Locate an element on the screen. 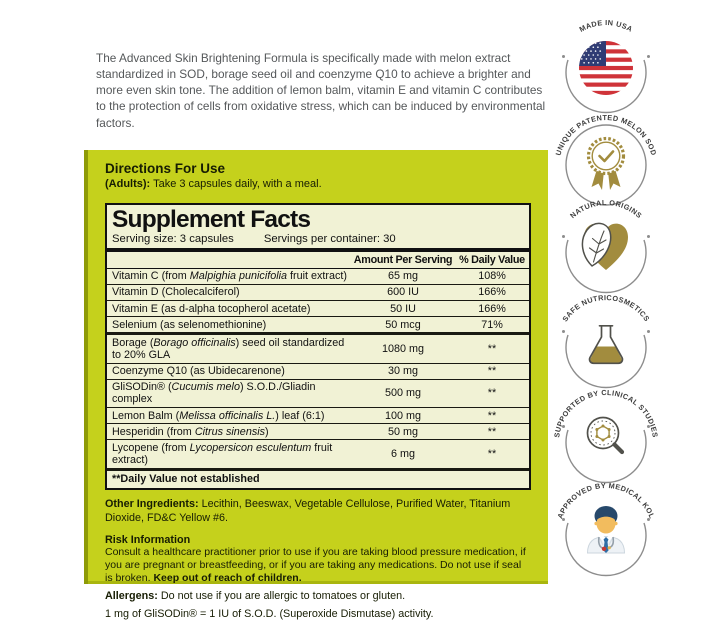 Image resolution: width=716 pixels, height=620 pixels. badge-molecule-magnifier: SUPPORTED BY CLINICAL STUDIES is located at coordinates (606, 436).